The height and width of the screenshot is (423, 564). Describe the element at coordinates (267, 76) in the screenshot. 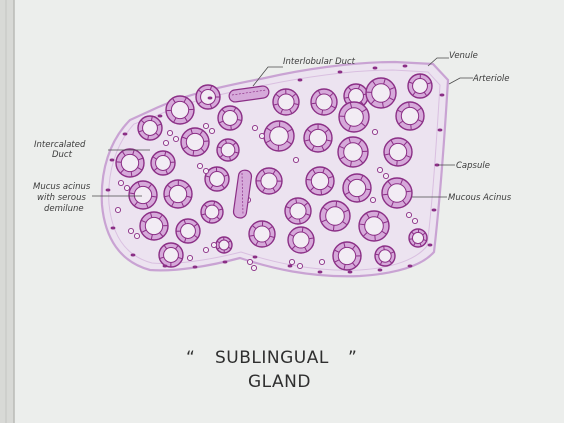

I see `leader-interlobular-duct` at that location.